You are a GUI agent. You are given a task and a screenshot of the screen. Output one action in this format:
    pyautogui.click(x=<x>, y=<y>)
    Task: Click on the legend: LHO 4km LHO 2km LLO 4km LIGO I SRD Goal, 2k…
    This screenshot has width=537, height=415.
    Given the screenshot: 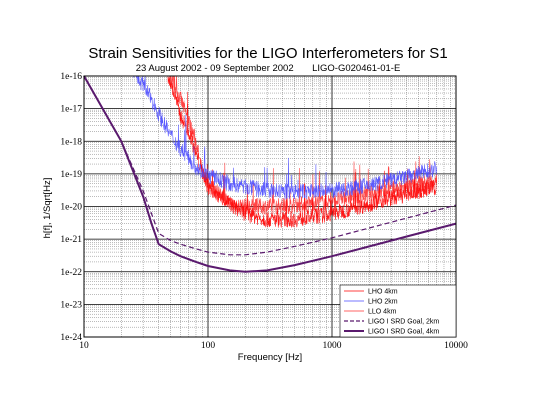 What is the action you would take?
    pyautogui.click(x=398, y=311)
    